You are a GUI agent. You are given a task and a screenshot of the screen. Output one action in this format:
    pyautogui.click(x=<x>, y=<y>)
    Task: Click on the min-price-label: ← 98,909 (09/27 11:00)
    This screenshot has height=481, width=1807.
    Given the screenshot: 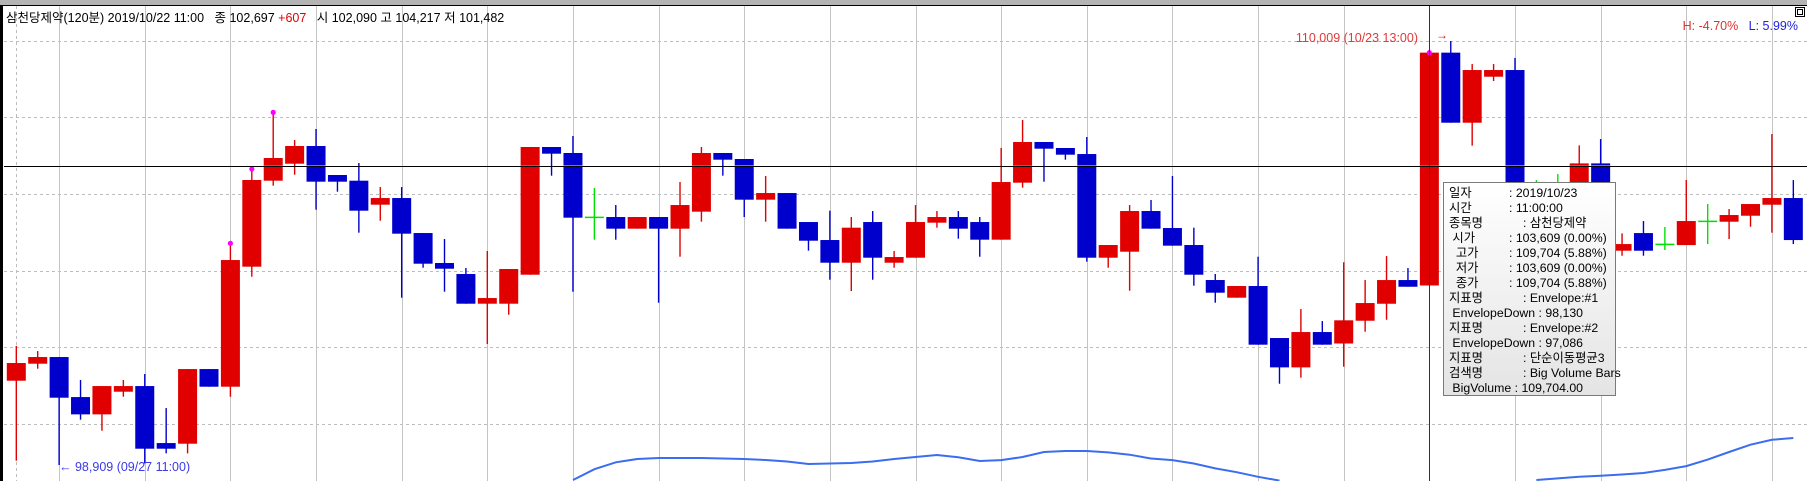 What is the action you would take?
    pyautogui.click(x=124, y=467)
    